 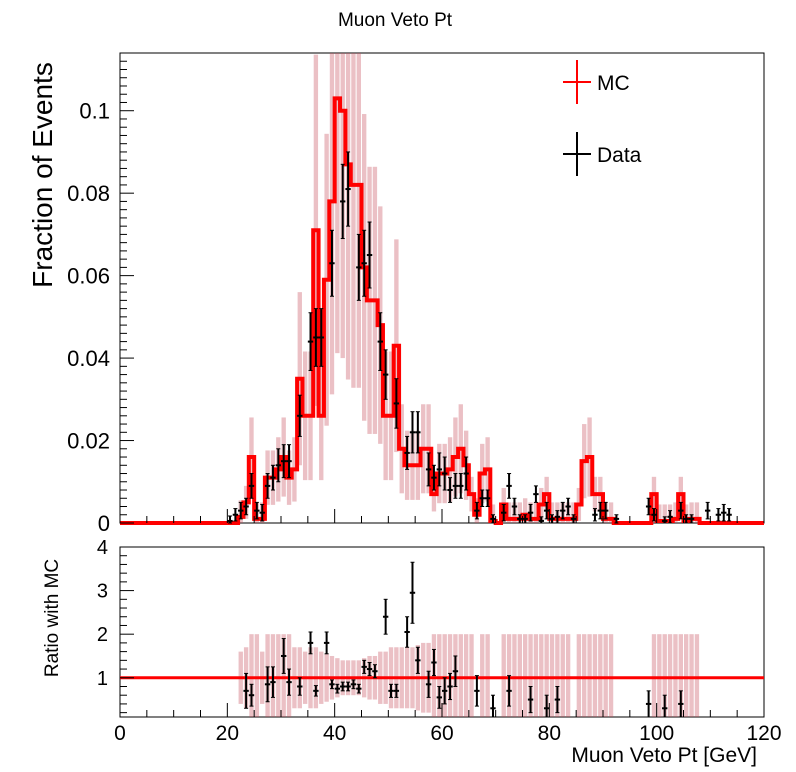 What do you see at coordinates (602, 118) in the screenshot?
I see `legend: MC Data` at bounding box center [602, 118].